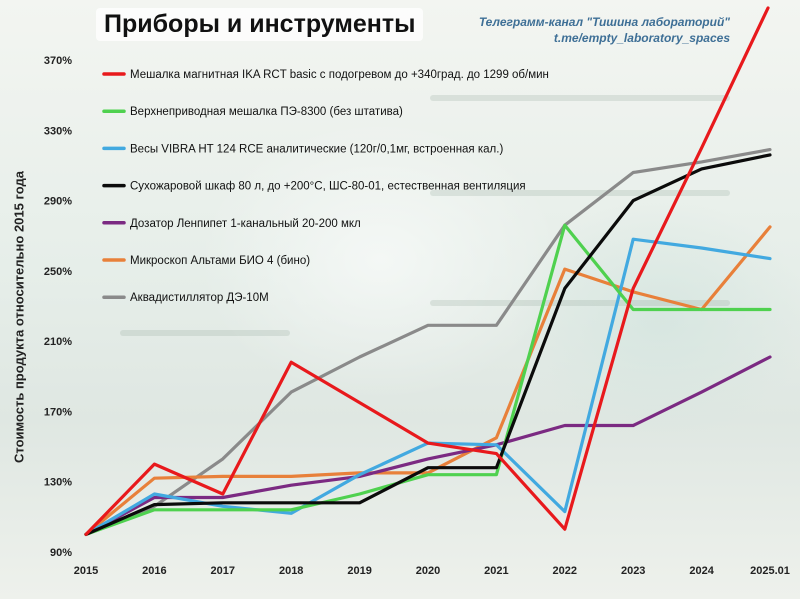  Describe the element at coordinates (245, 224) in the screenshot. I see `legend-entry: Дозатор Ленпипет 1-канальный 20-200 мкл` at that location.